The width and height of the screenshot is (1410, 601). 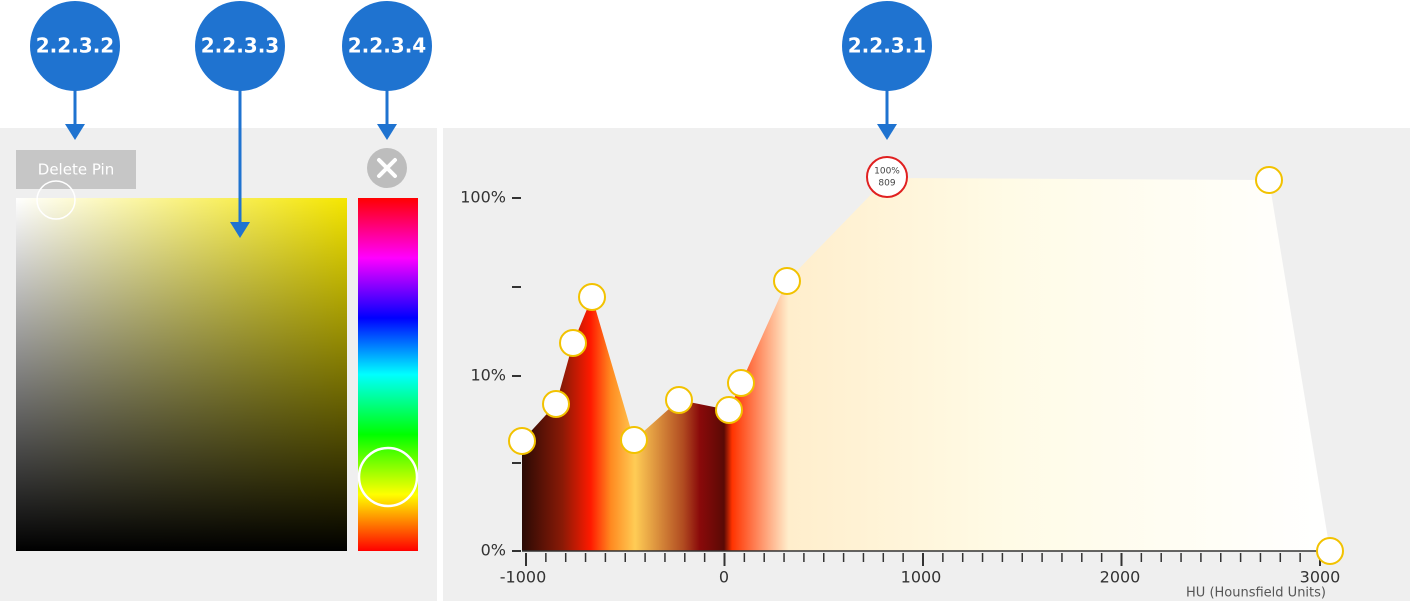 I want to click on callout-label: 2.2.3.3, so click(x=240, y=46).